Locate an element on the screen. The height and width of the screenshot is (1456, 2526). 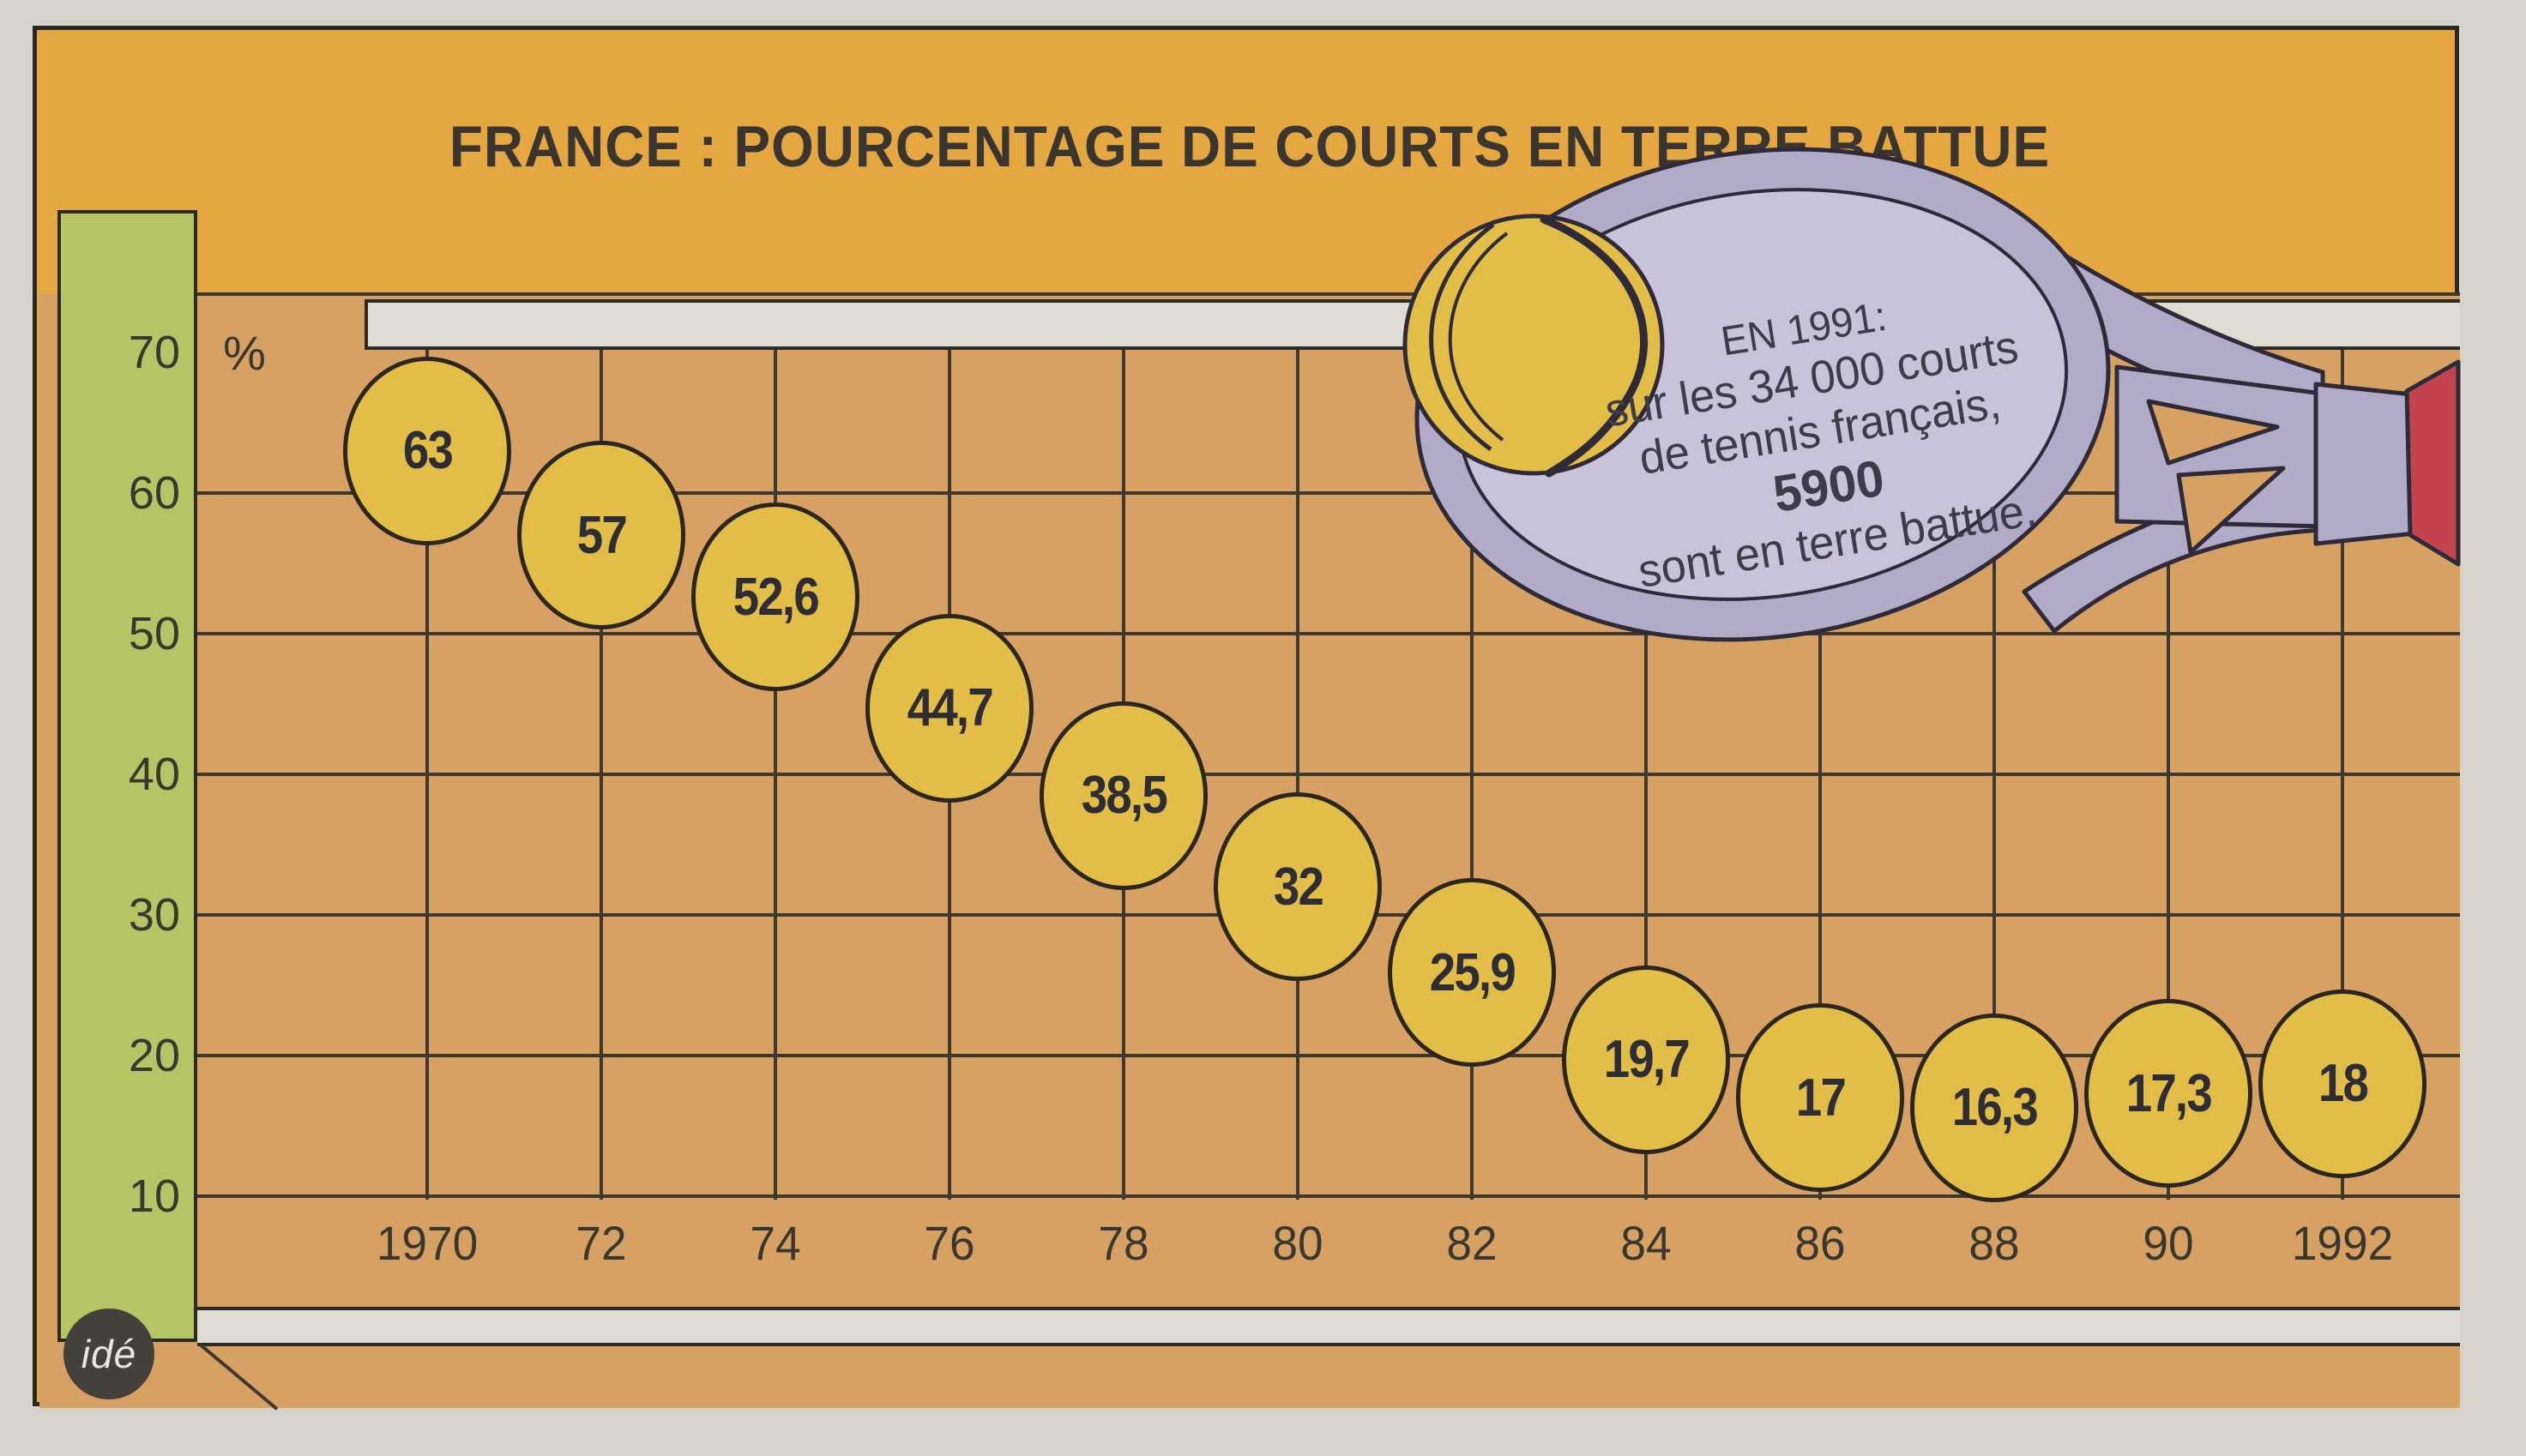
x-tick-label-72: 72 is located at coordinates (601, 1243).